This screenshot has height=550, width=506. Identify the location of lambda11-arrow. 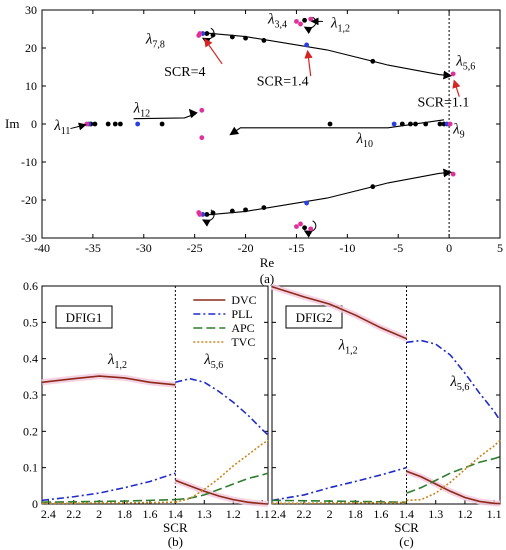
(78, 126).